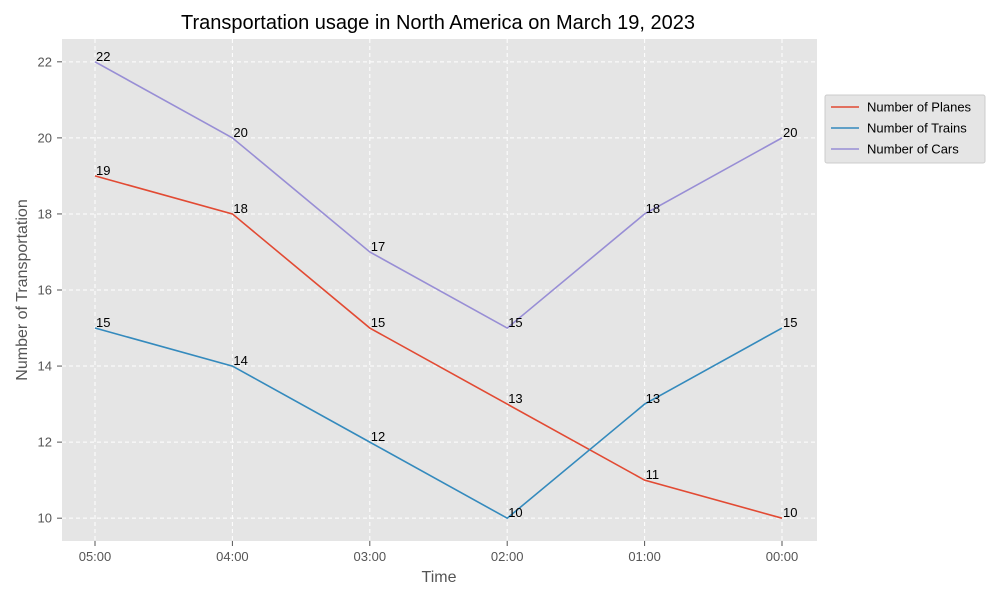  What do you see at coordinates (45, 518) in the screenshot?
I see `y-tick-label: 10` at bounding box center [45, 518].